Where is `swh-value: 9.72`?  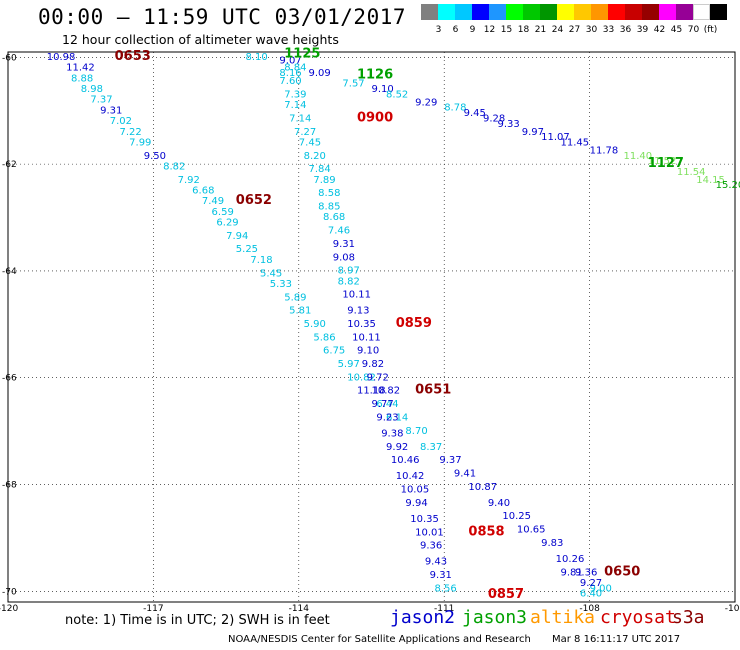
swh-value: 9.72 is located at coordinates (378, 377).